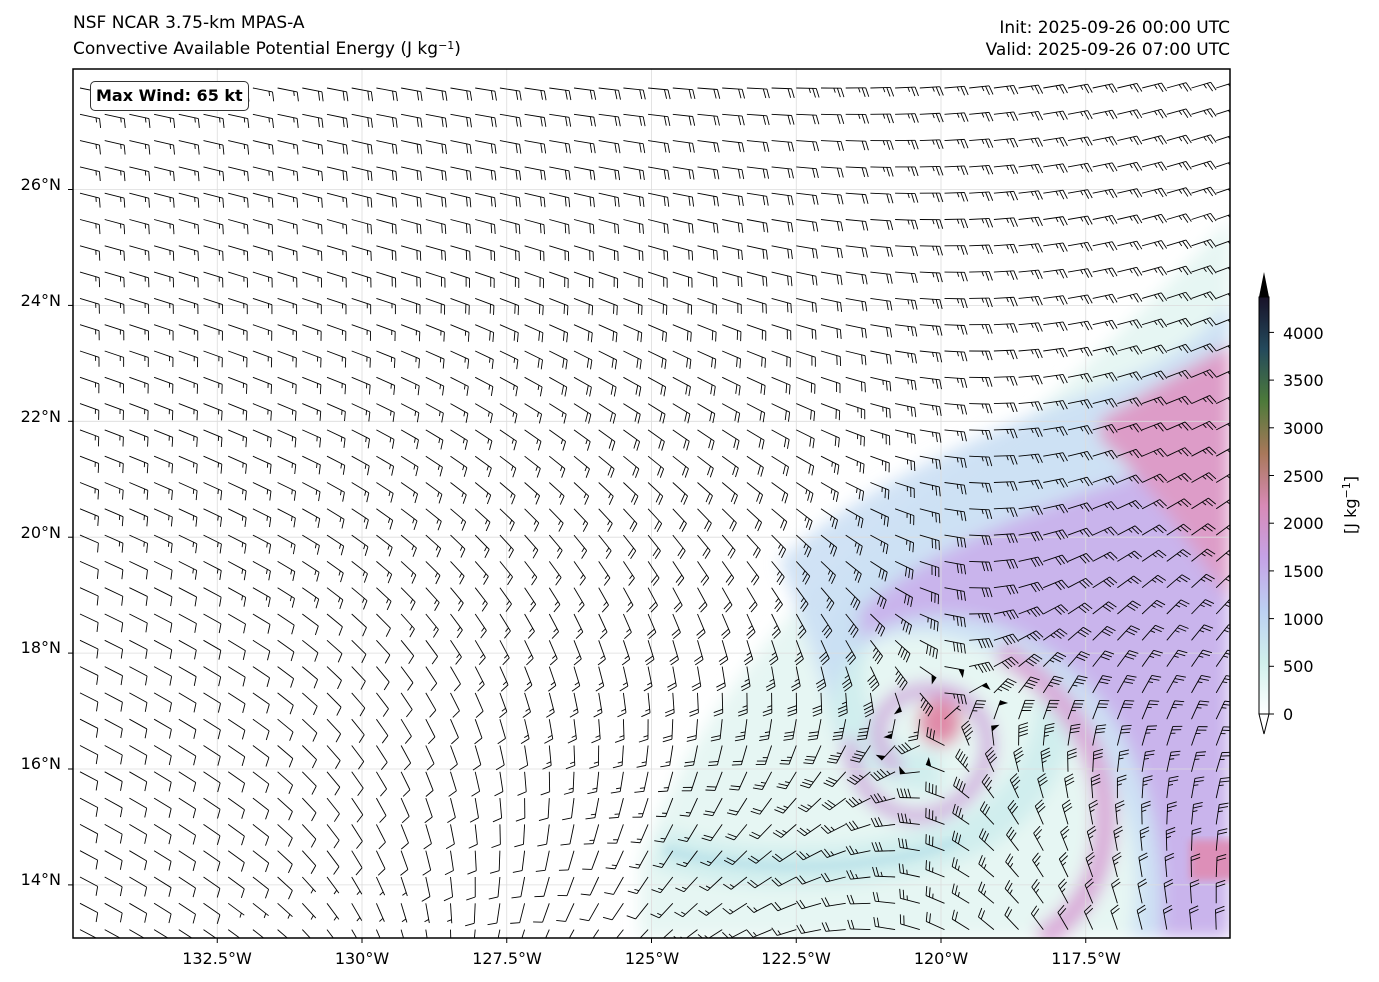 The image size is (1379, 982). Describe the element at coordinates (41, 879) in the screenshot. I see `y-tick-label: 14°N` at that location.